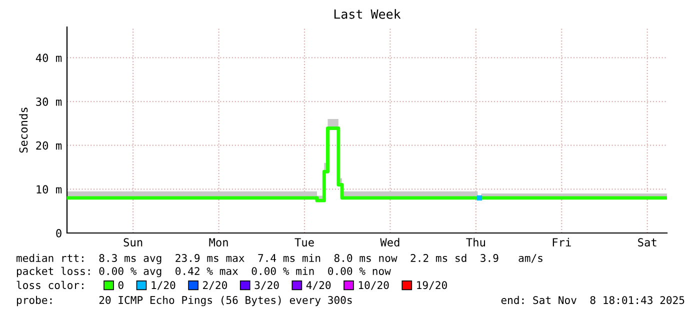  Describe the element at coordinates (49, 145) in the screenshot. I see `y-tick-label: 20 m` at that location.